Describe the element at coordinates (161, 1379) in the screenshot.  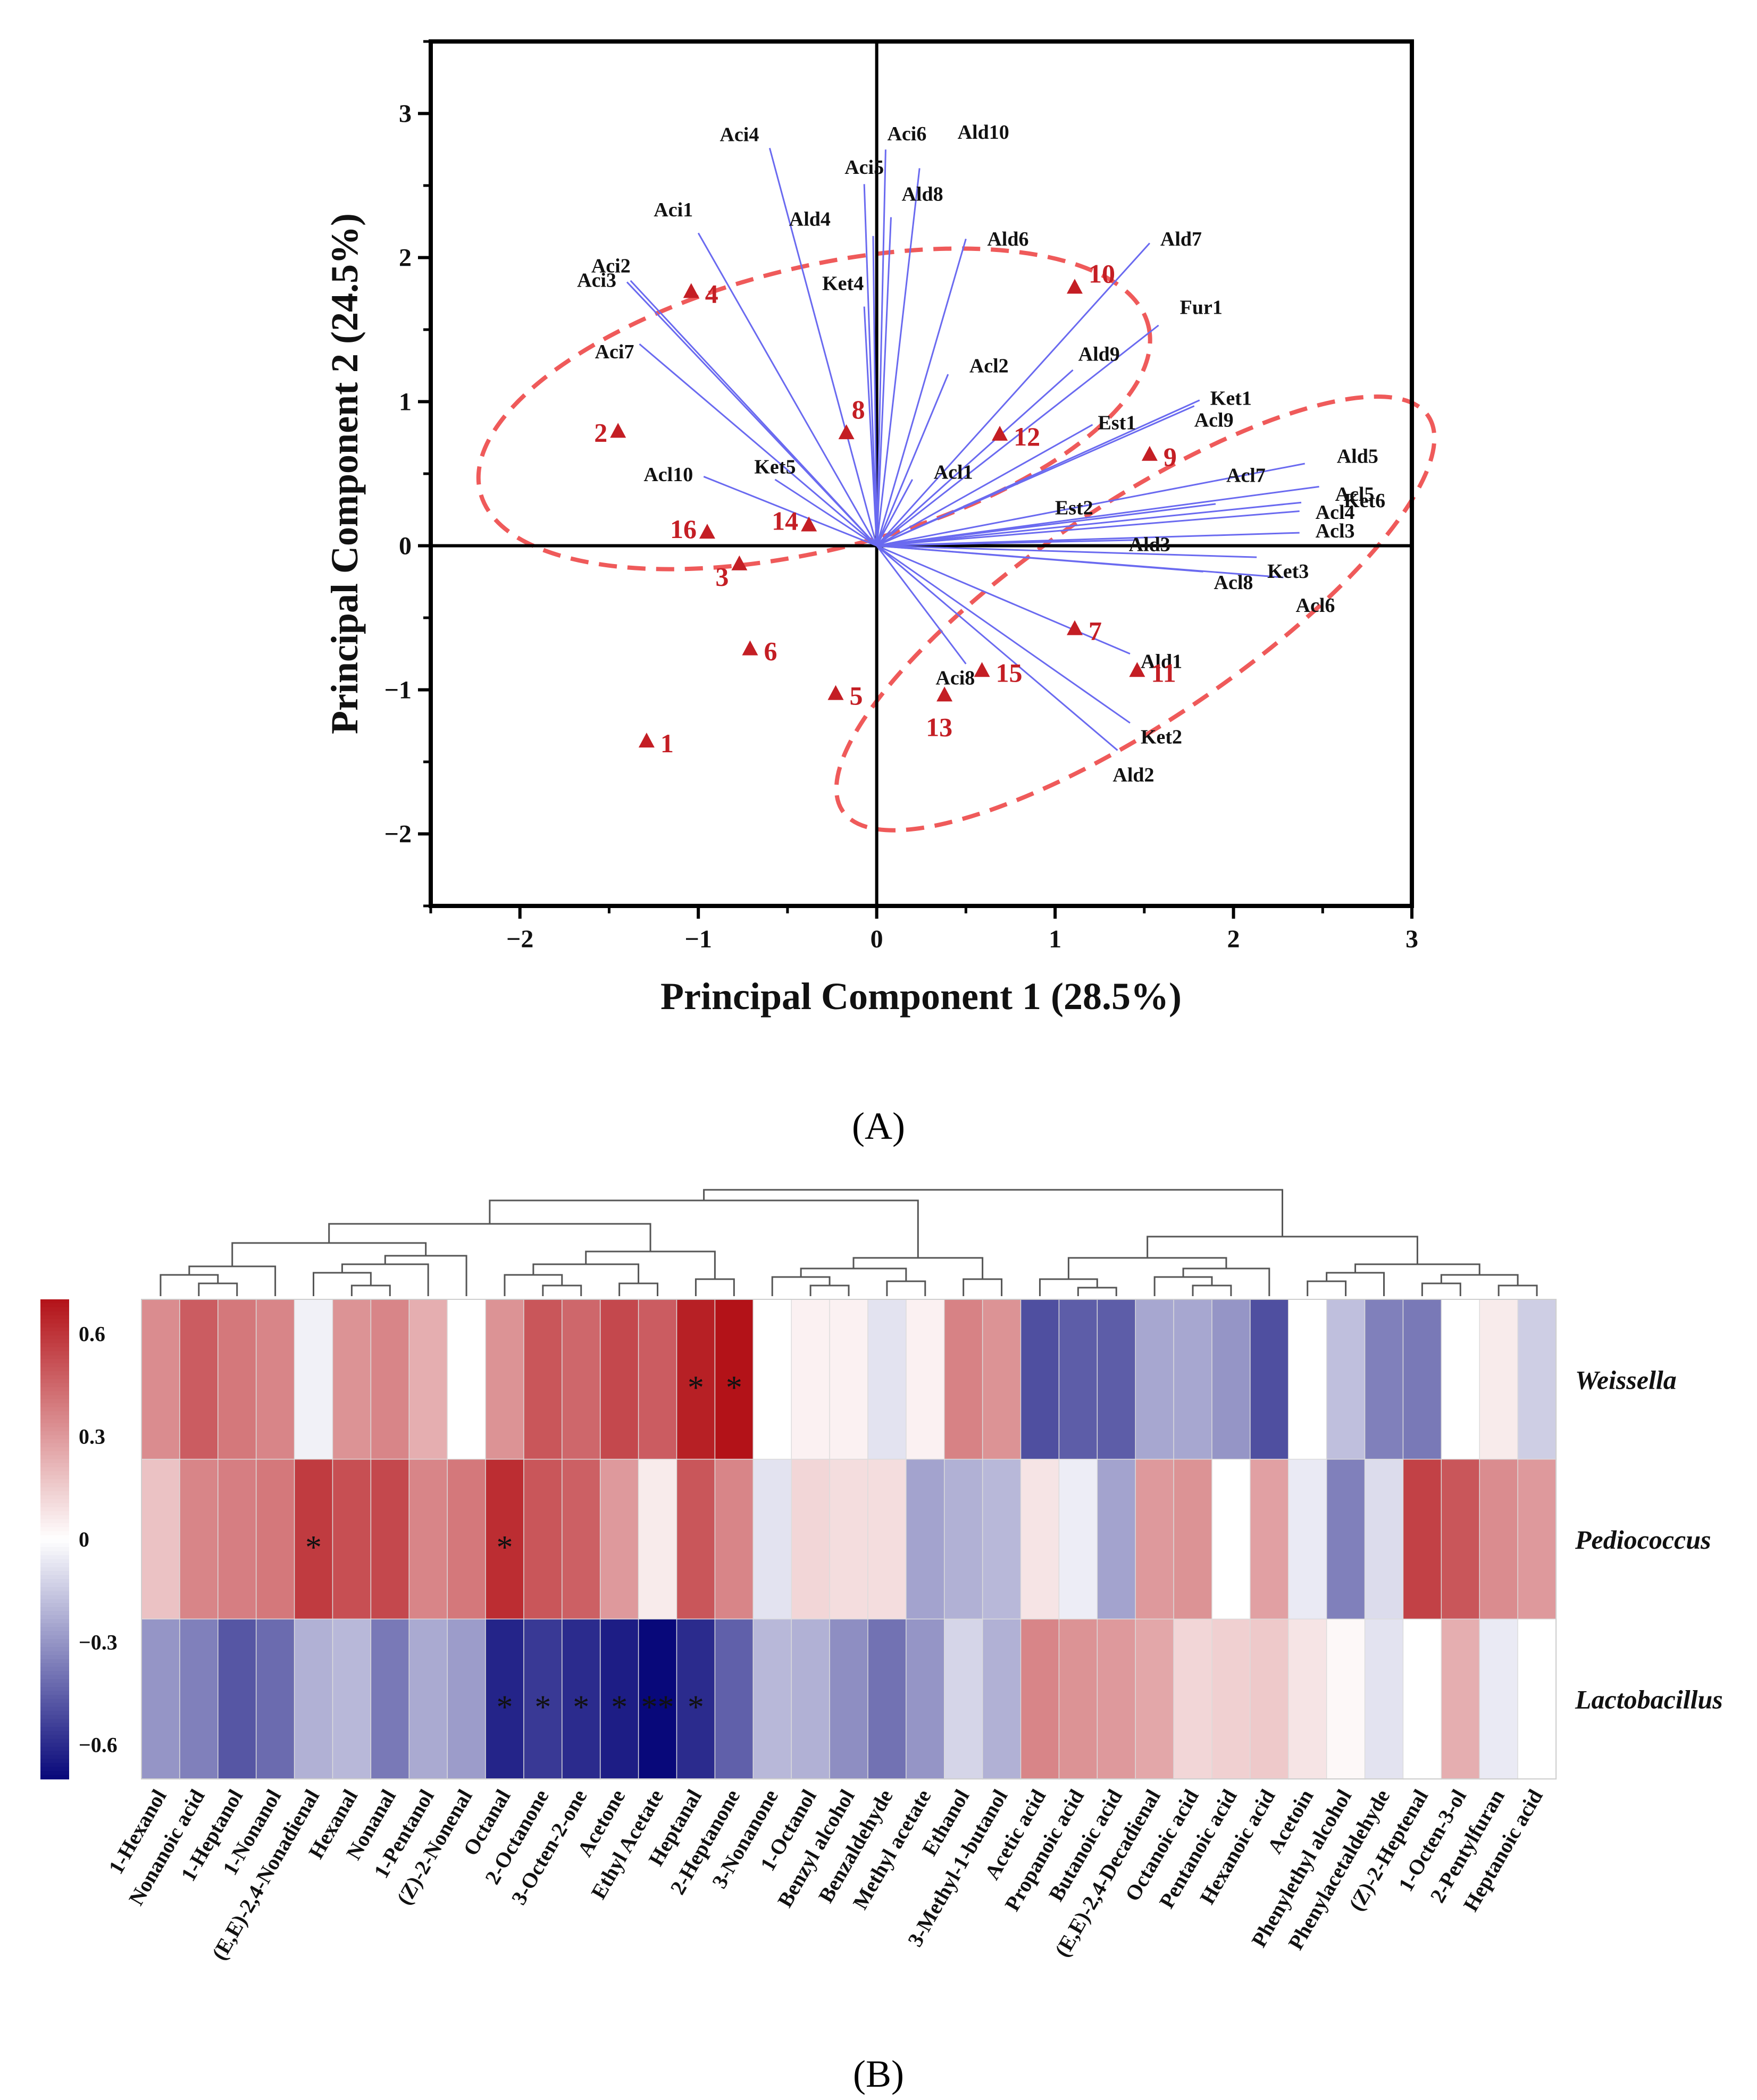
I see `heatmap-cell-weissella-1-hexanol` at that location.